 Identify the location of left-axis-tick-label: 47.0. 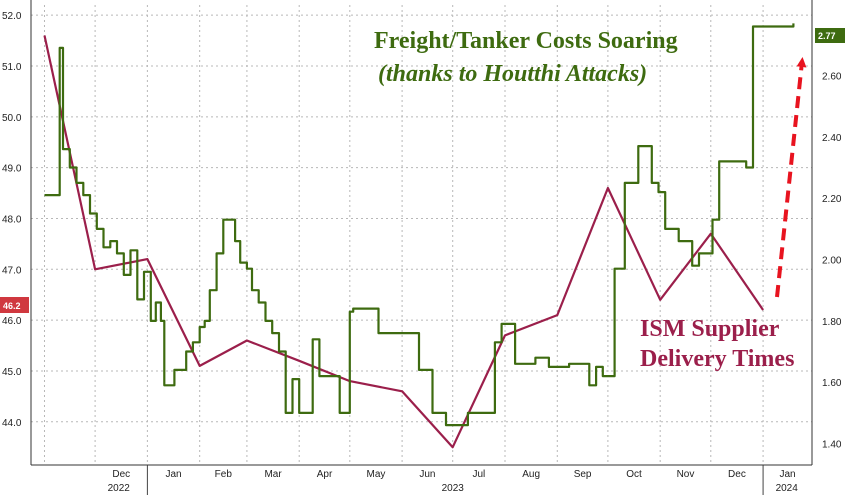
(12, 270).